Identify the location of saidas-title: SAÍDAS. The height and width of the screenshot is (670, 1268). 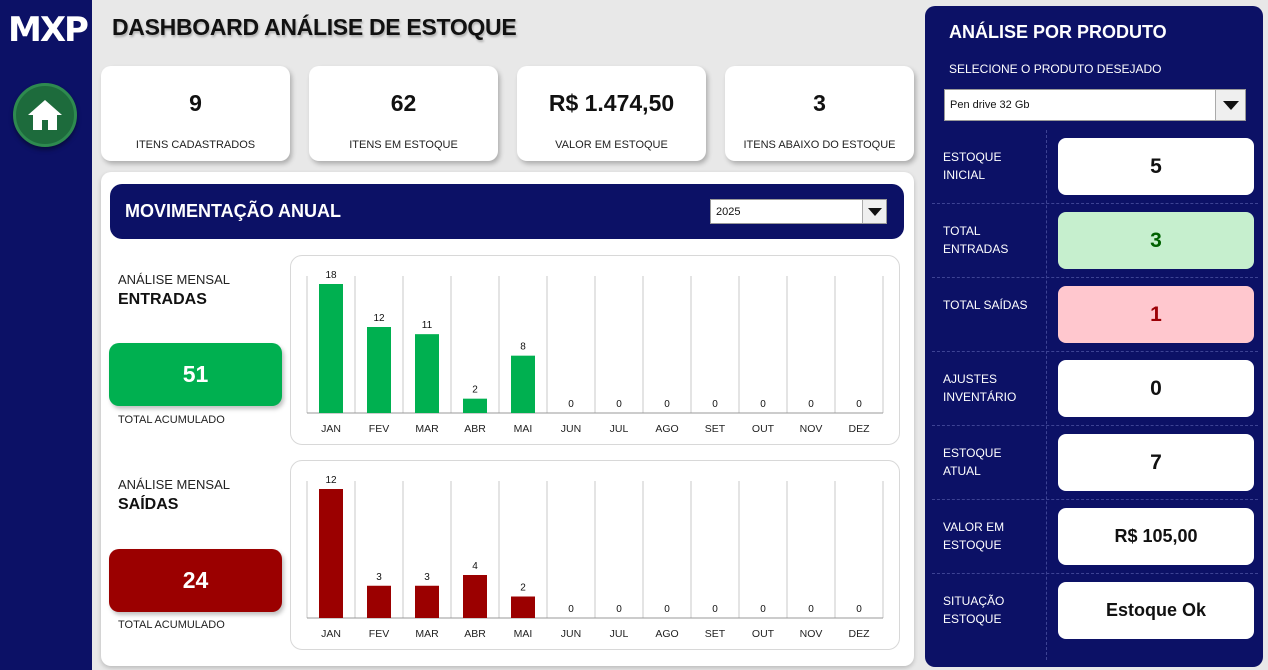
(148, 504).